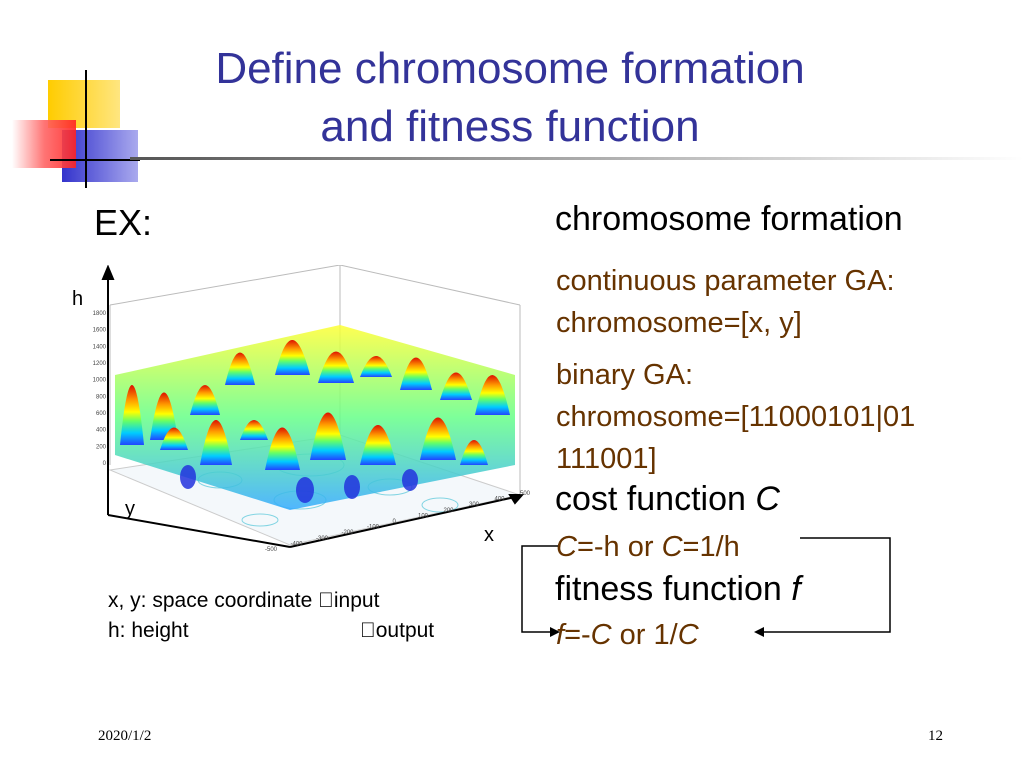  What do you see at coordinates (619, 547) in the screenshot?
I see `cost-def-mid: =-h or` at bounding box center [619, 547].